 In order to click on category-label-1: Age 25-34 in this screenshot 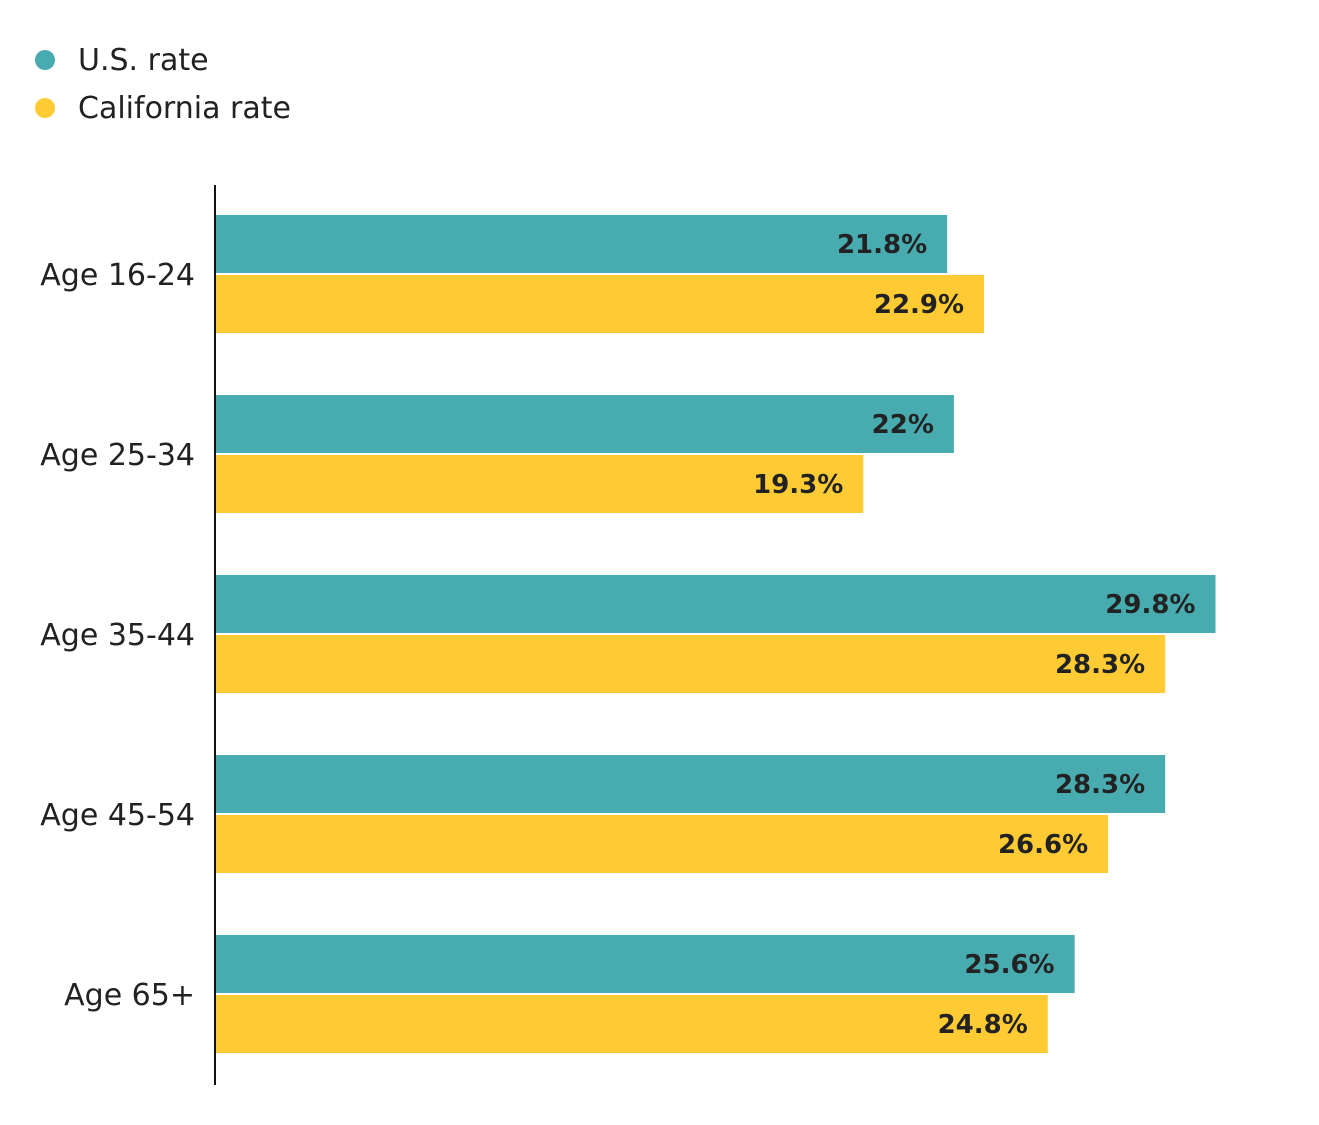, I will do `click(117, 455)`.